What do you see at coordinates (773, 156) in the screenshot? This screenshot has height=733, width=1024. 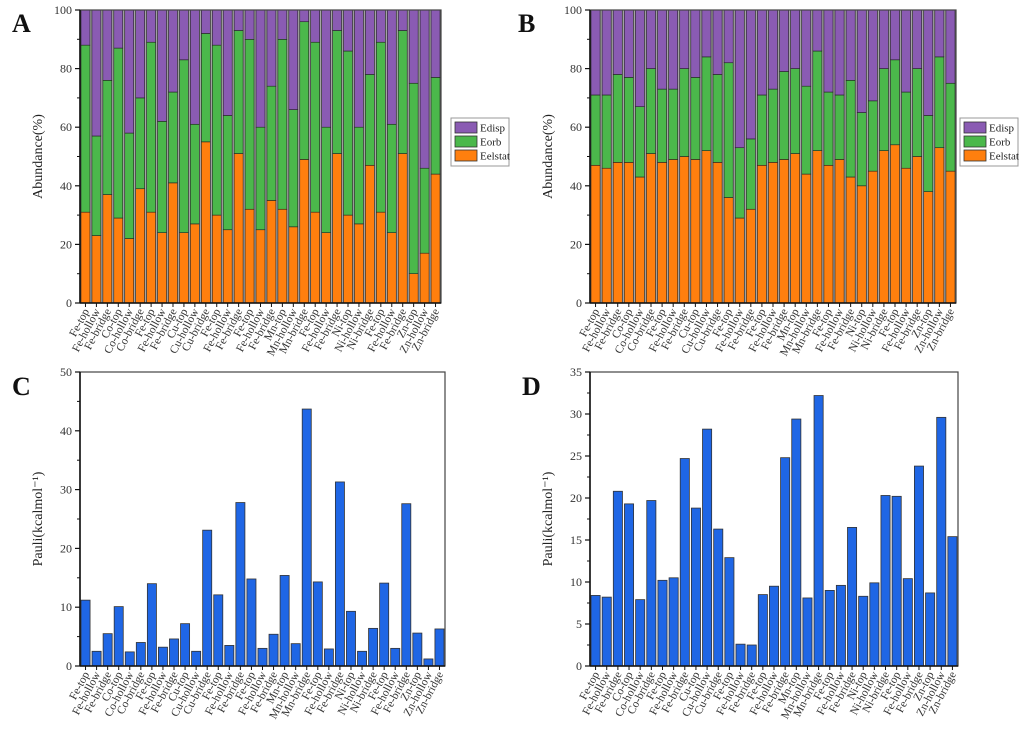 I see `bars` at bounding box center [773, 156].